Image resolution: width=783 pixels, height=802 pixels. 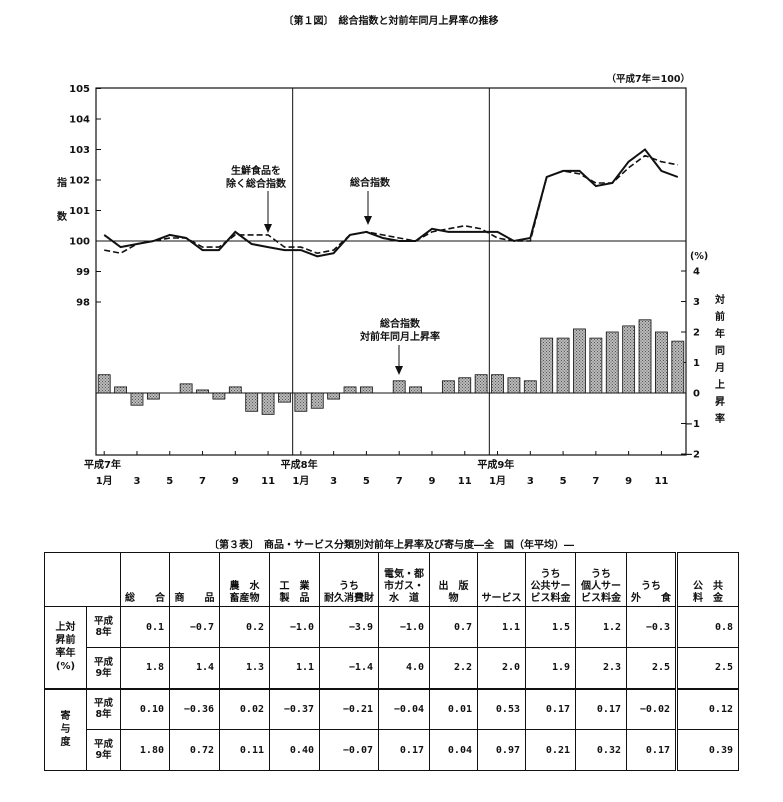 What do you see at coordinates (707, 750) in the screenshot?
I see `value-cell: 0.39` at bounding box center [707, 750].